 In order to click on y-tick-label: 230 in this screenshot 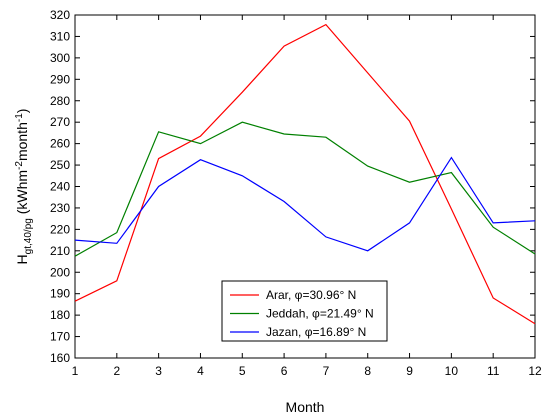, I will do `click(60, 208)`.